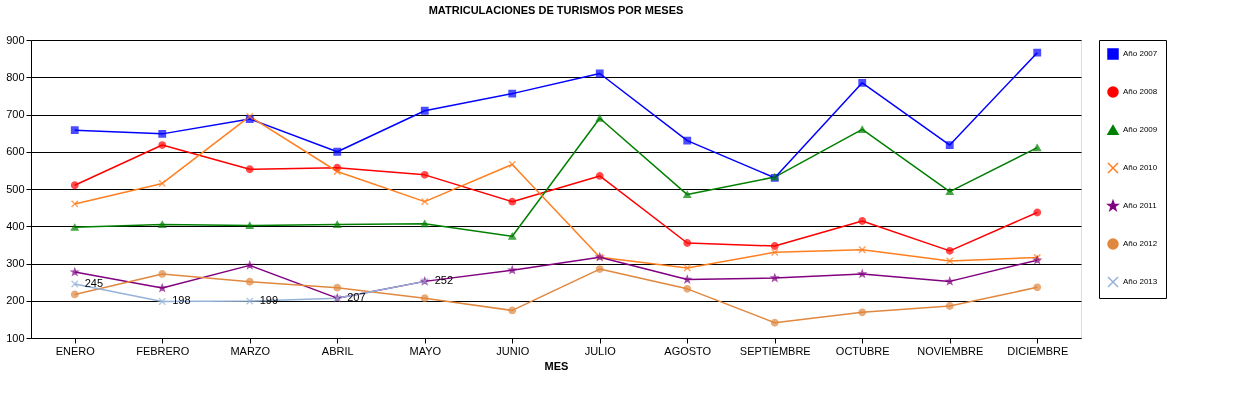 This screenshot has width=1248, height=407. I want to click on x-tick-label: JULIO, so click(600, 350).